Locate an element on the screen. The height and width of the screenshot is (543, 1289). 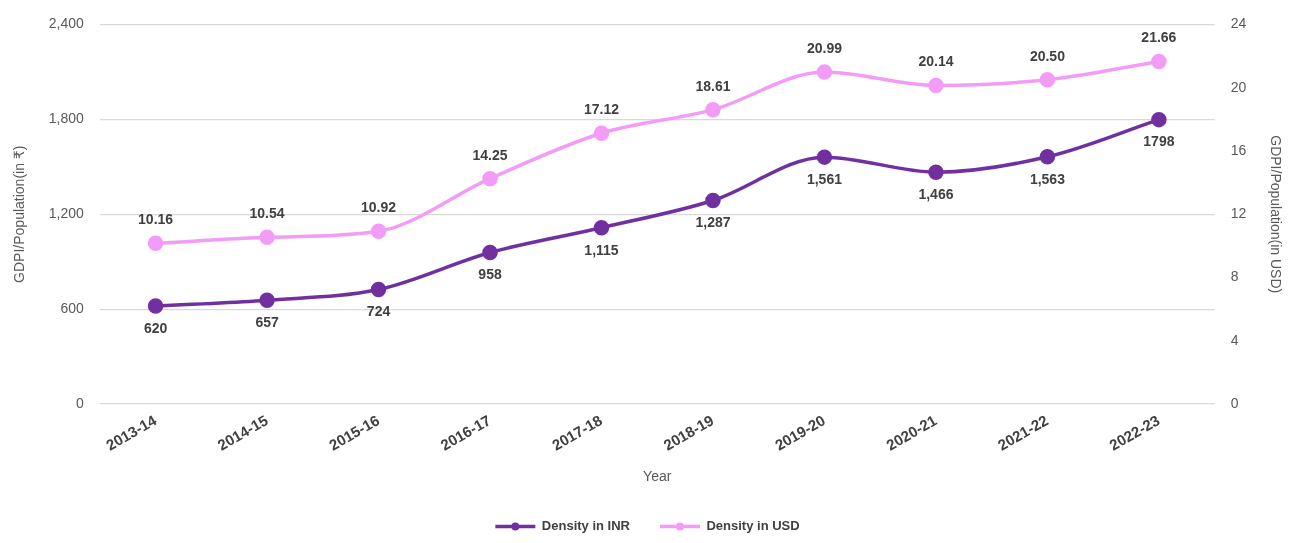
data-label: 20.99 is located at coordinates (824, 47).